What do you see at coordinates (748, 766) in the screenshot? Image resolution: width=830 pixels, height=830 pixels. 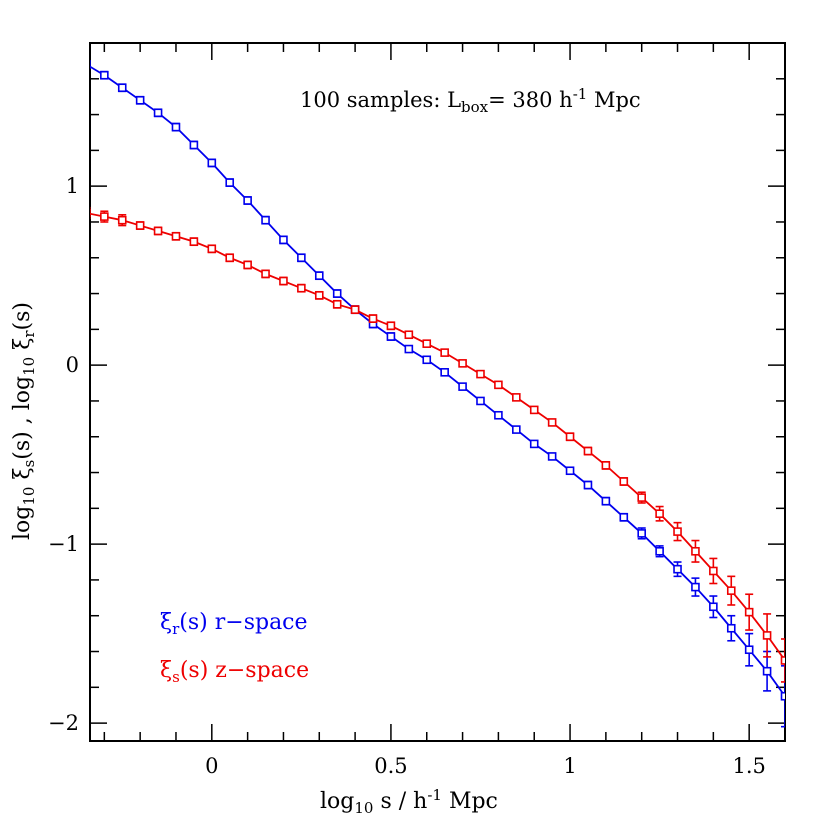 I see `x-tick-label: 1.5` at bounding box center [748, 766].